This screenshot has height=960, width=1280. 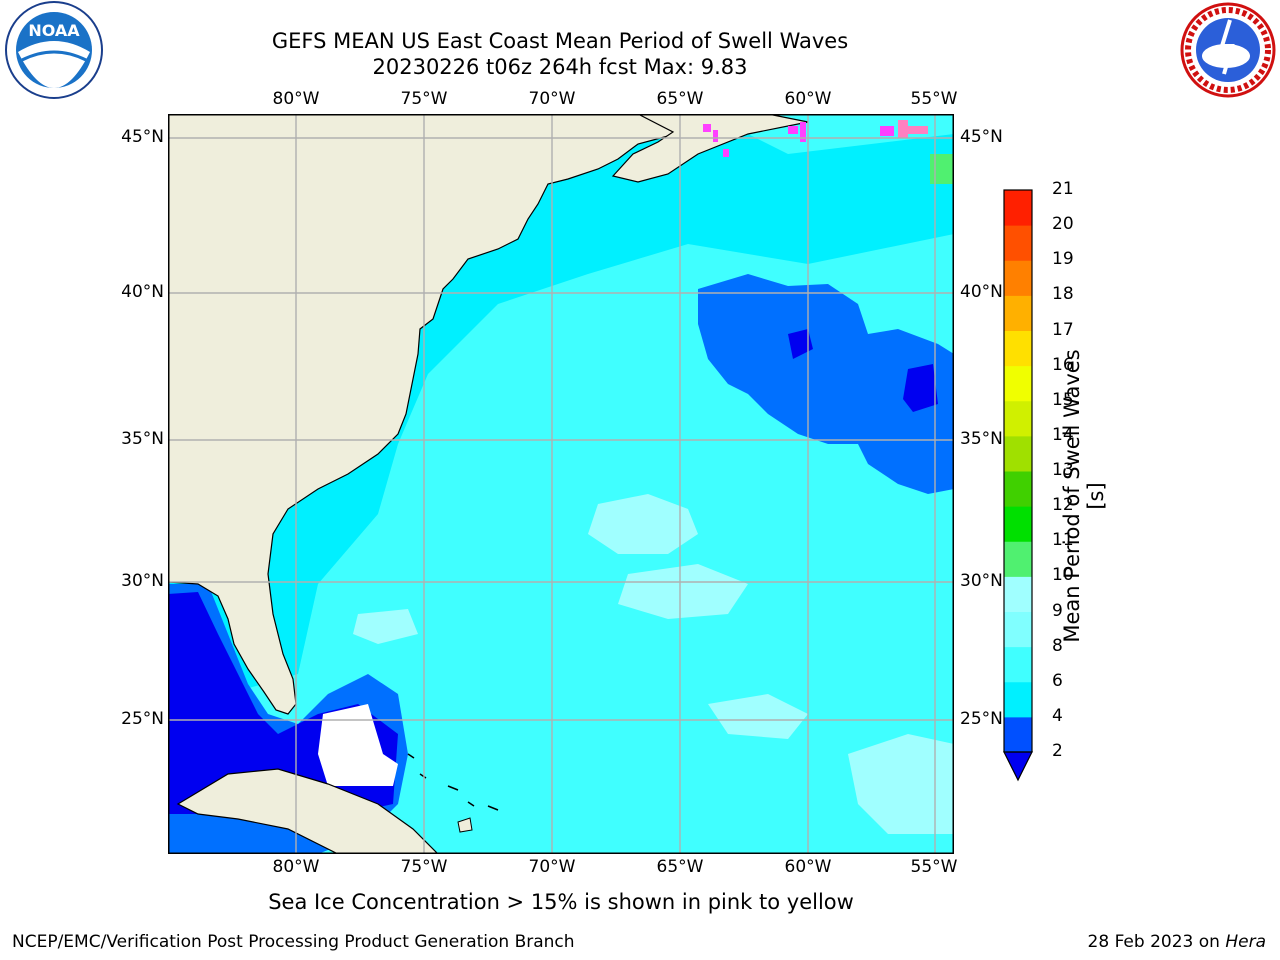 I want to click on footer-date-text: 28 Feb 2023 on, so click(x=1153, y=942).